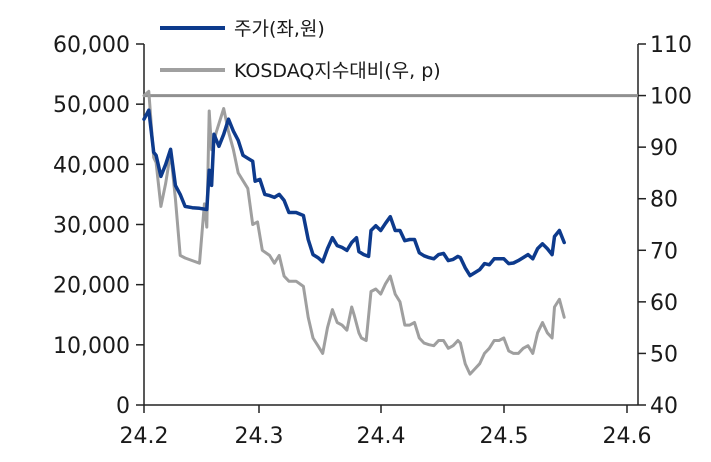  Describe the element at coordinates (664, 406) in the screenshot. I see `y-right-tick-label: 40` at that location.